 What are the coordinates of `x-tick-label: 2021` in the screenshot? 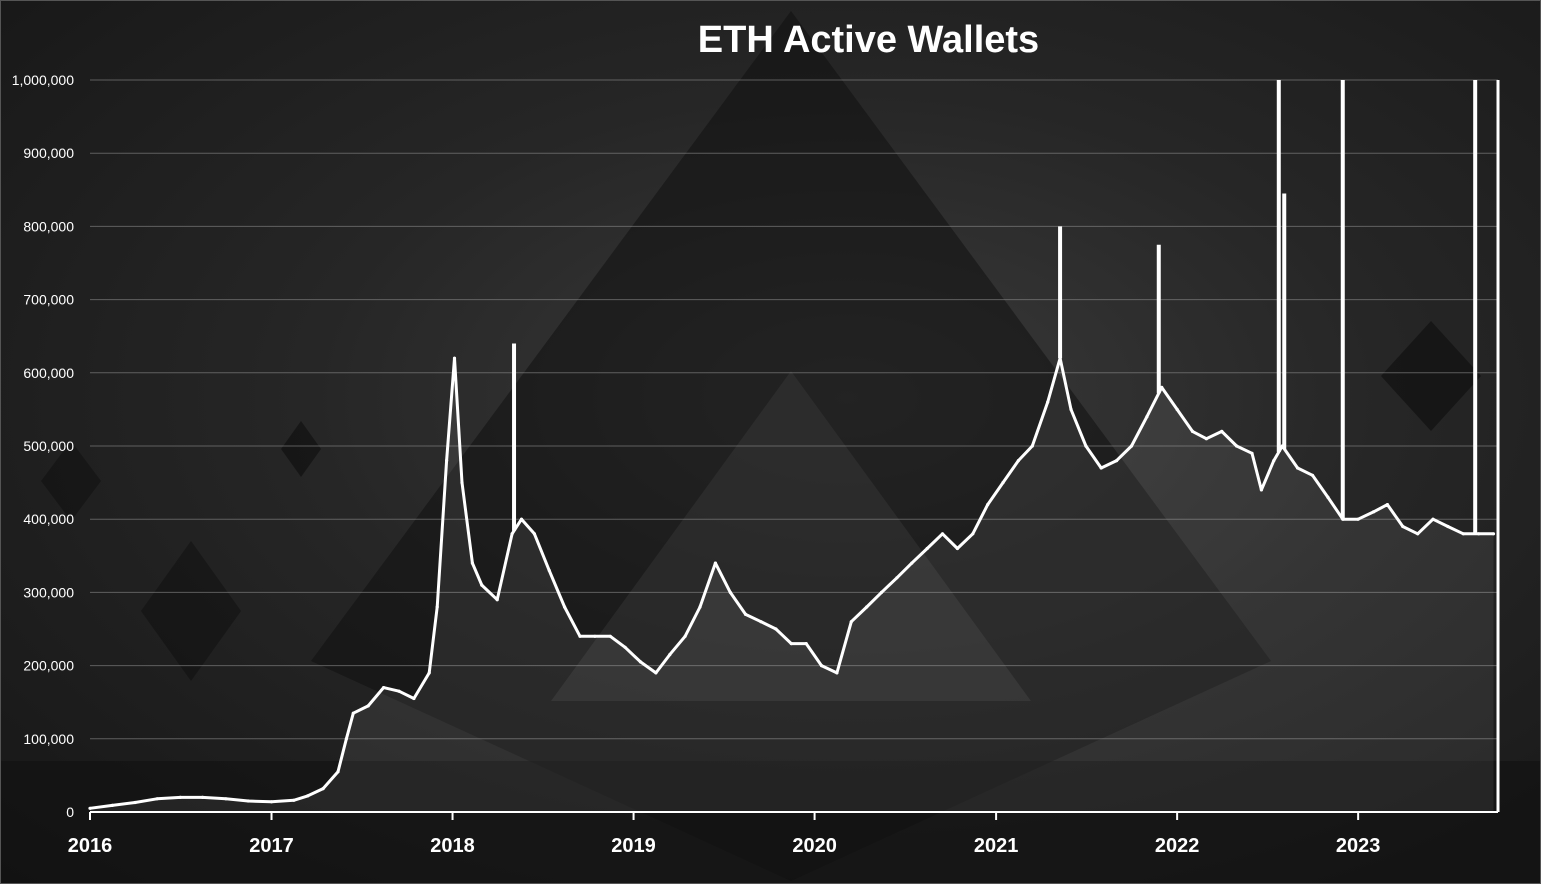 It's located at (996, 846).